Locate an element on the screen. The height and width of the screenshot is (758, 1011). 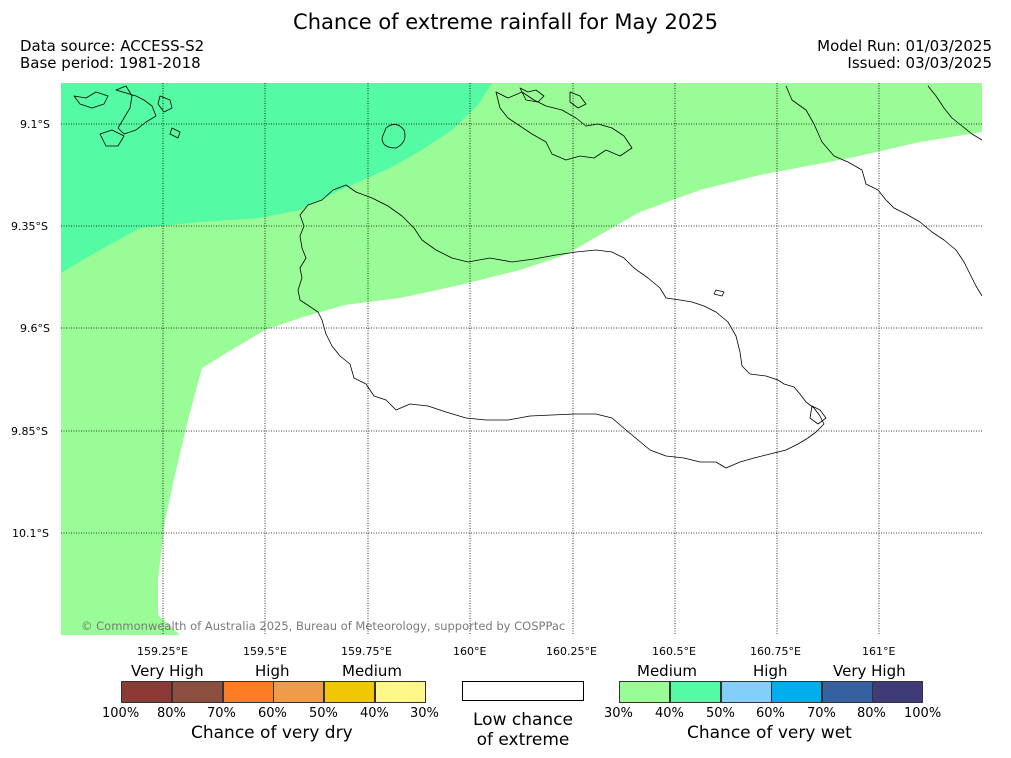
lon-label: 161°E is located at coordinates (879, 651).